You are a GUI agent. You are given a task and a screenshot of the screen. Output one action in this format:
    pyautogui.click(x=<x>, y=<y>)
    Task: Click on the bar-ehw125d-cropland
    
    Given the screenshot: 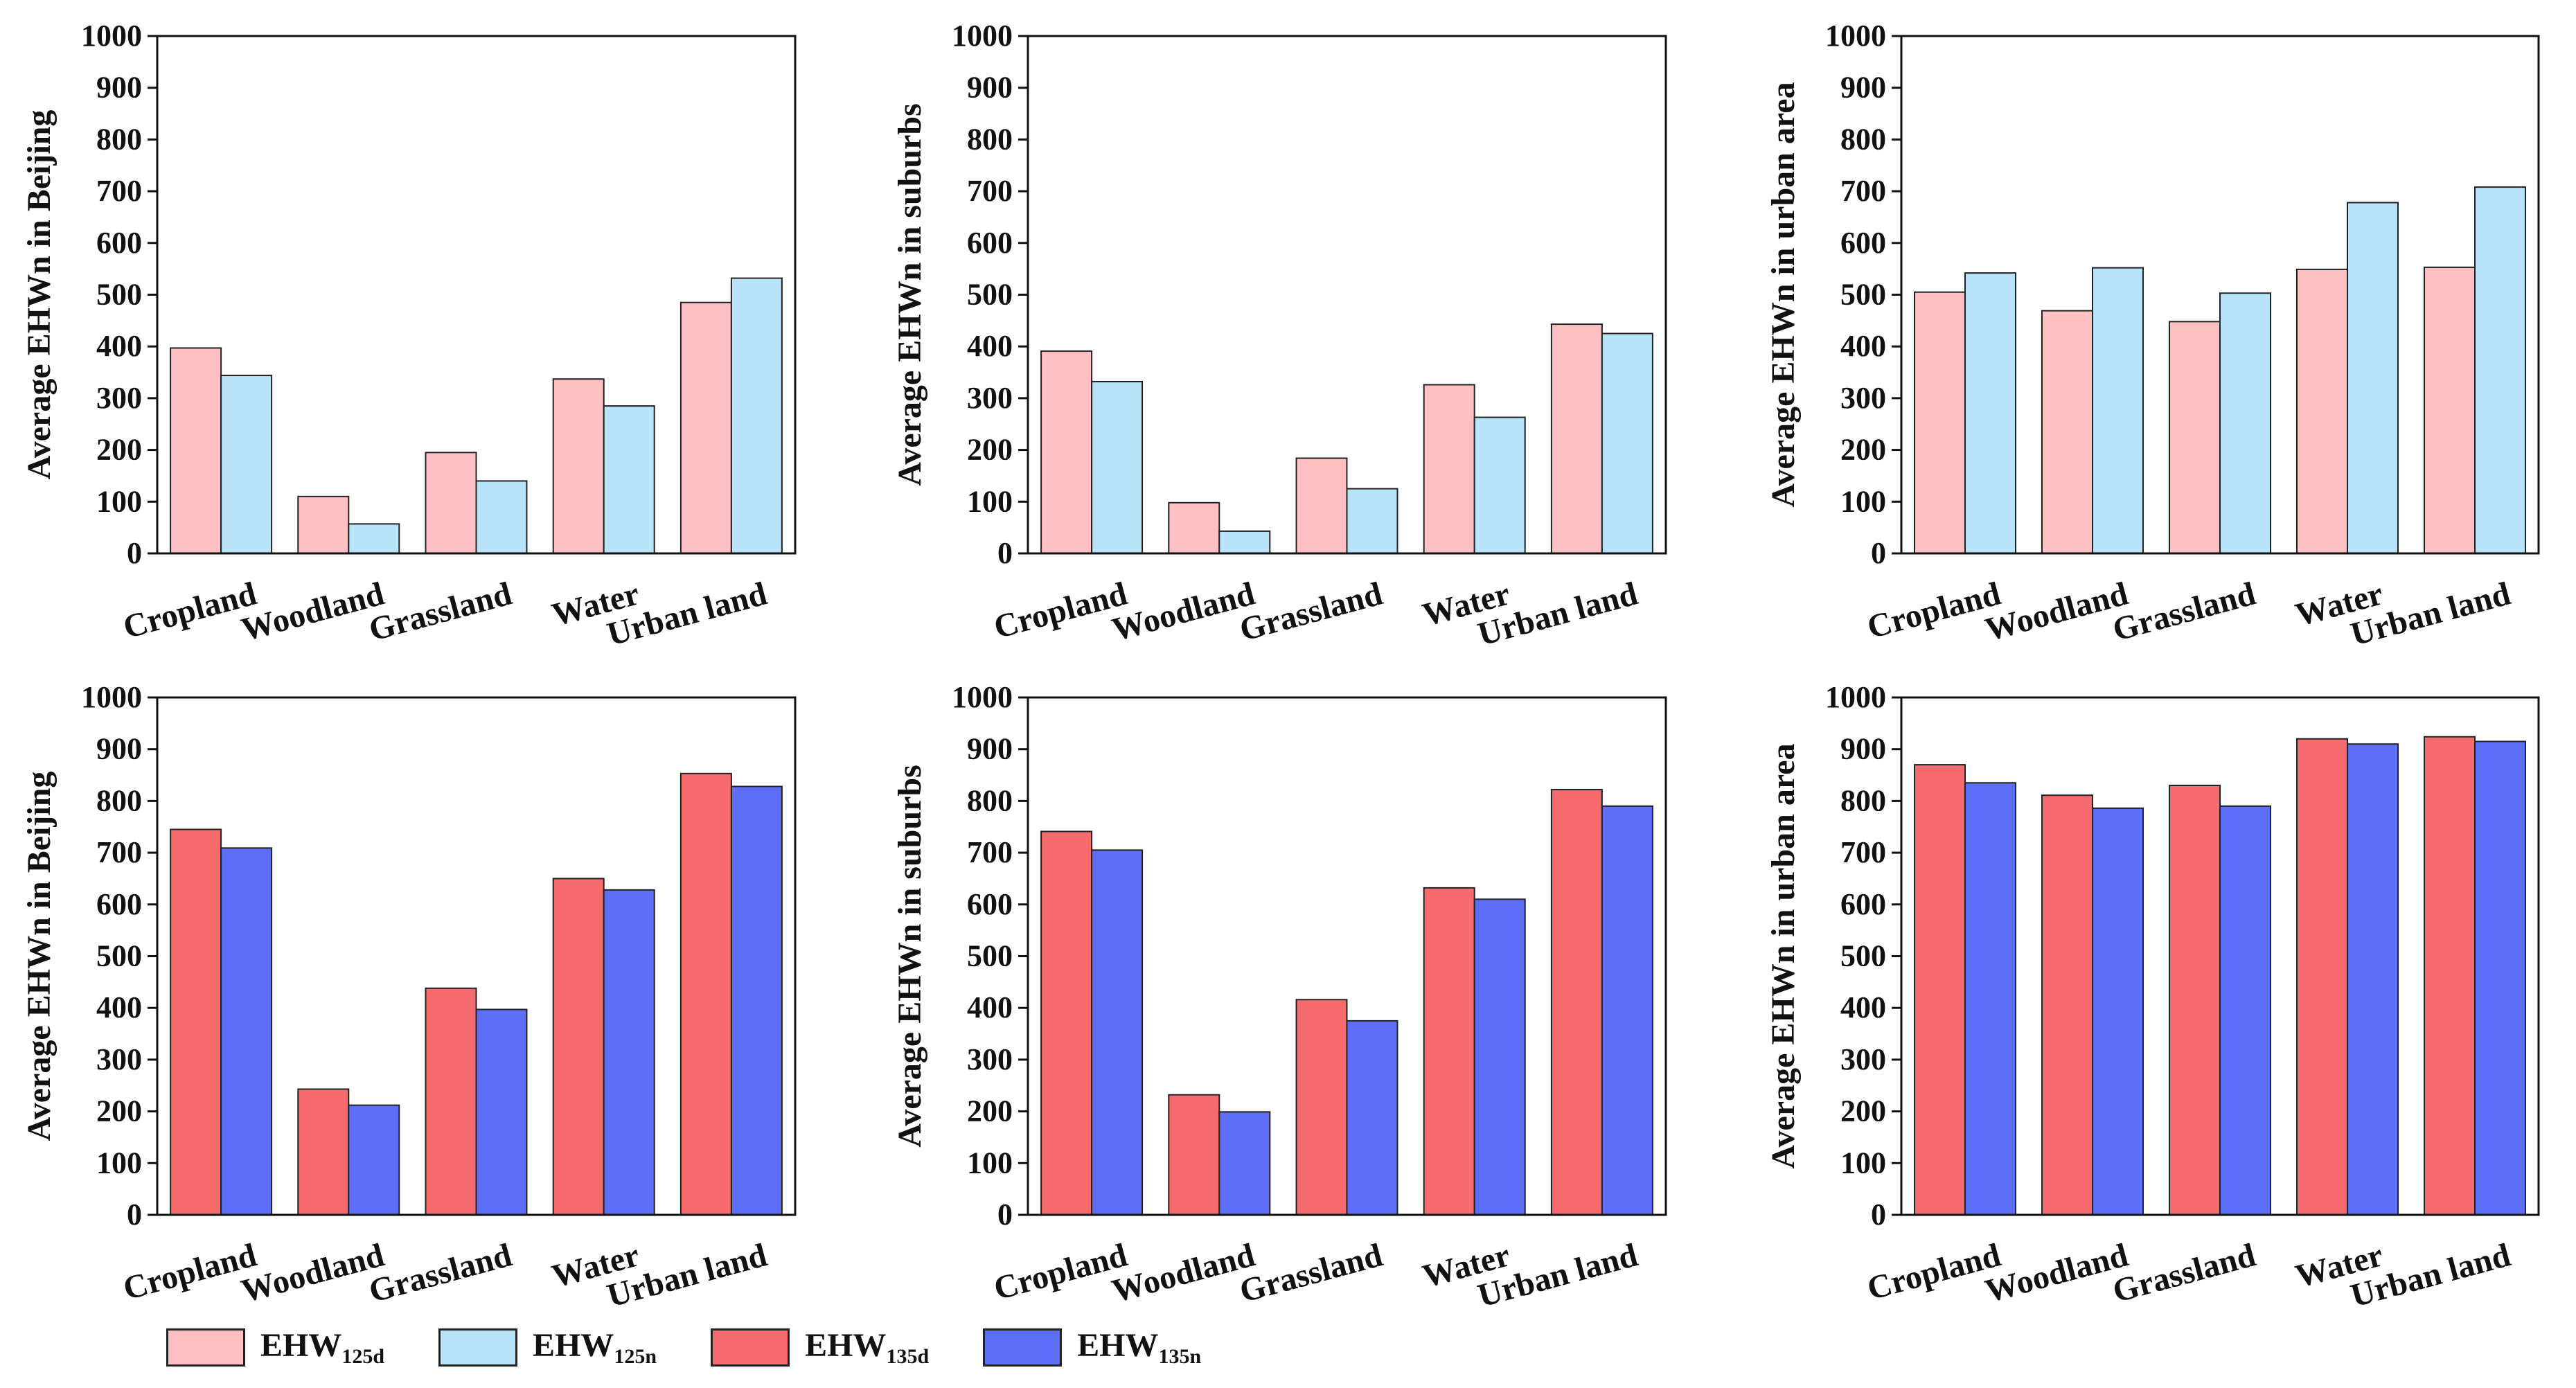 What is the action you would take?
    pyautogui.click(x=196, y=450)
    